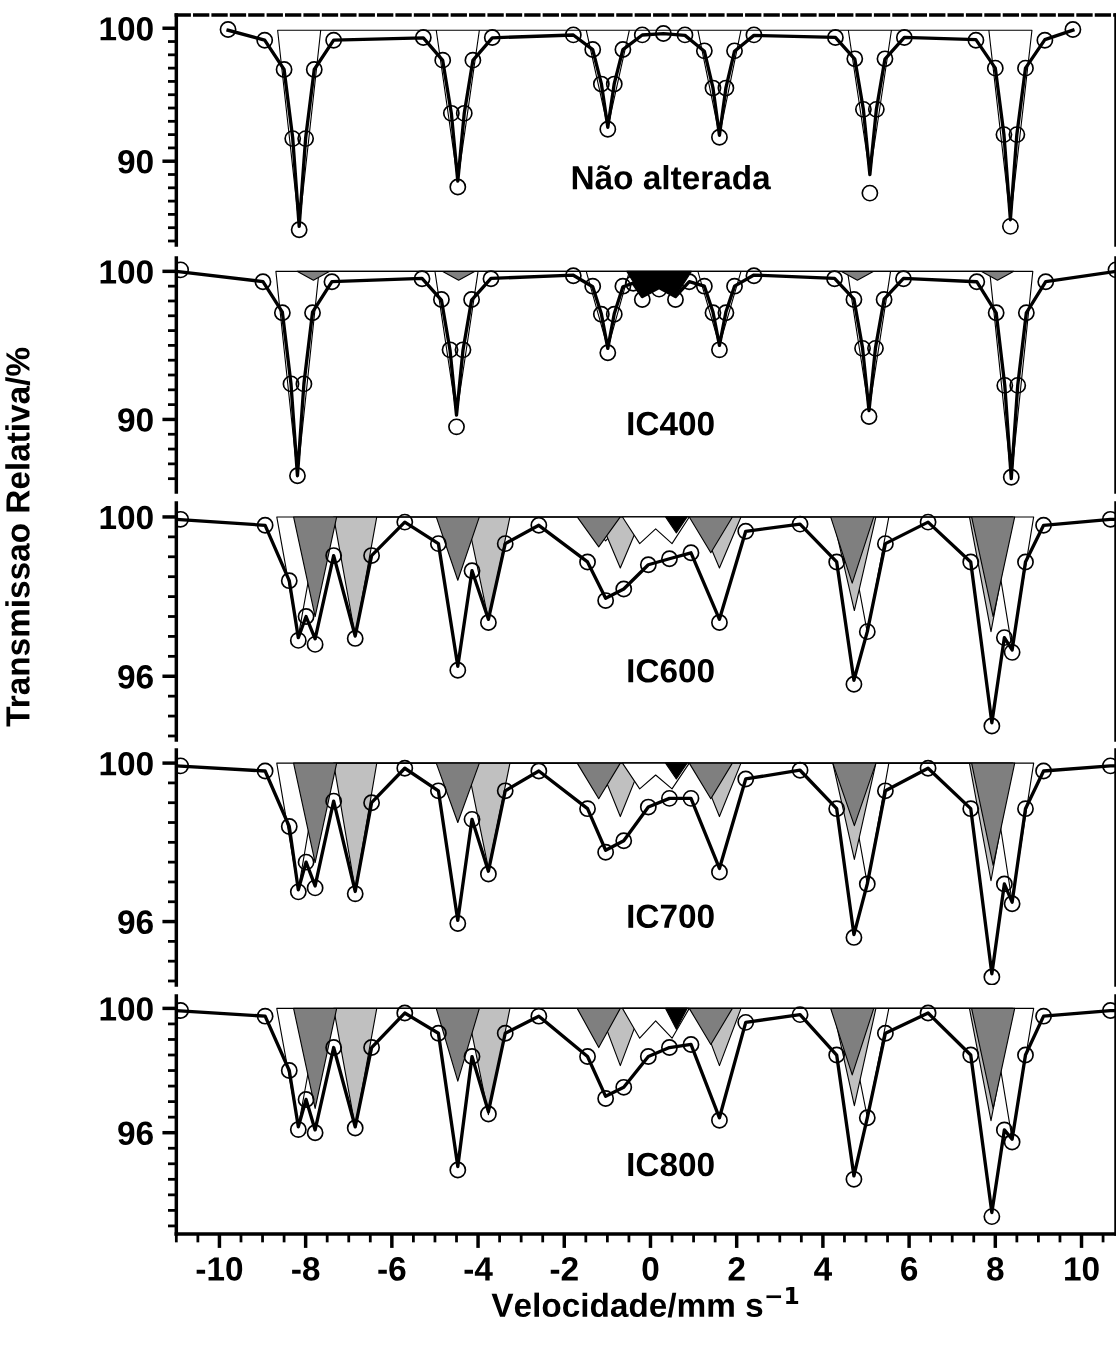 The image size is (1116, 1358). What do you see at coordinates (1082, 1269) in the screenshot?
I see `x-tick-label: 10` at bounding box center [1082, 1269].